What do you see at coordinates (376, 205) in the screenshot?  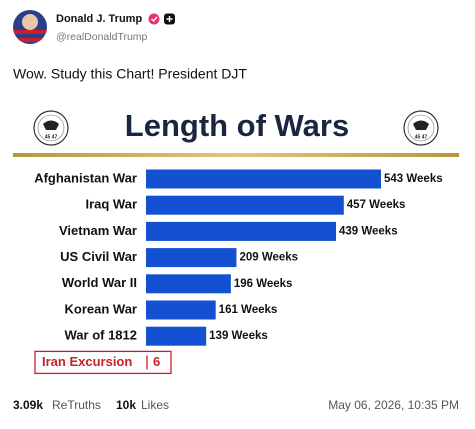 I see `value-label: 457 Weeks` at bounding box center [376, 205].